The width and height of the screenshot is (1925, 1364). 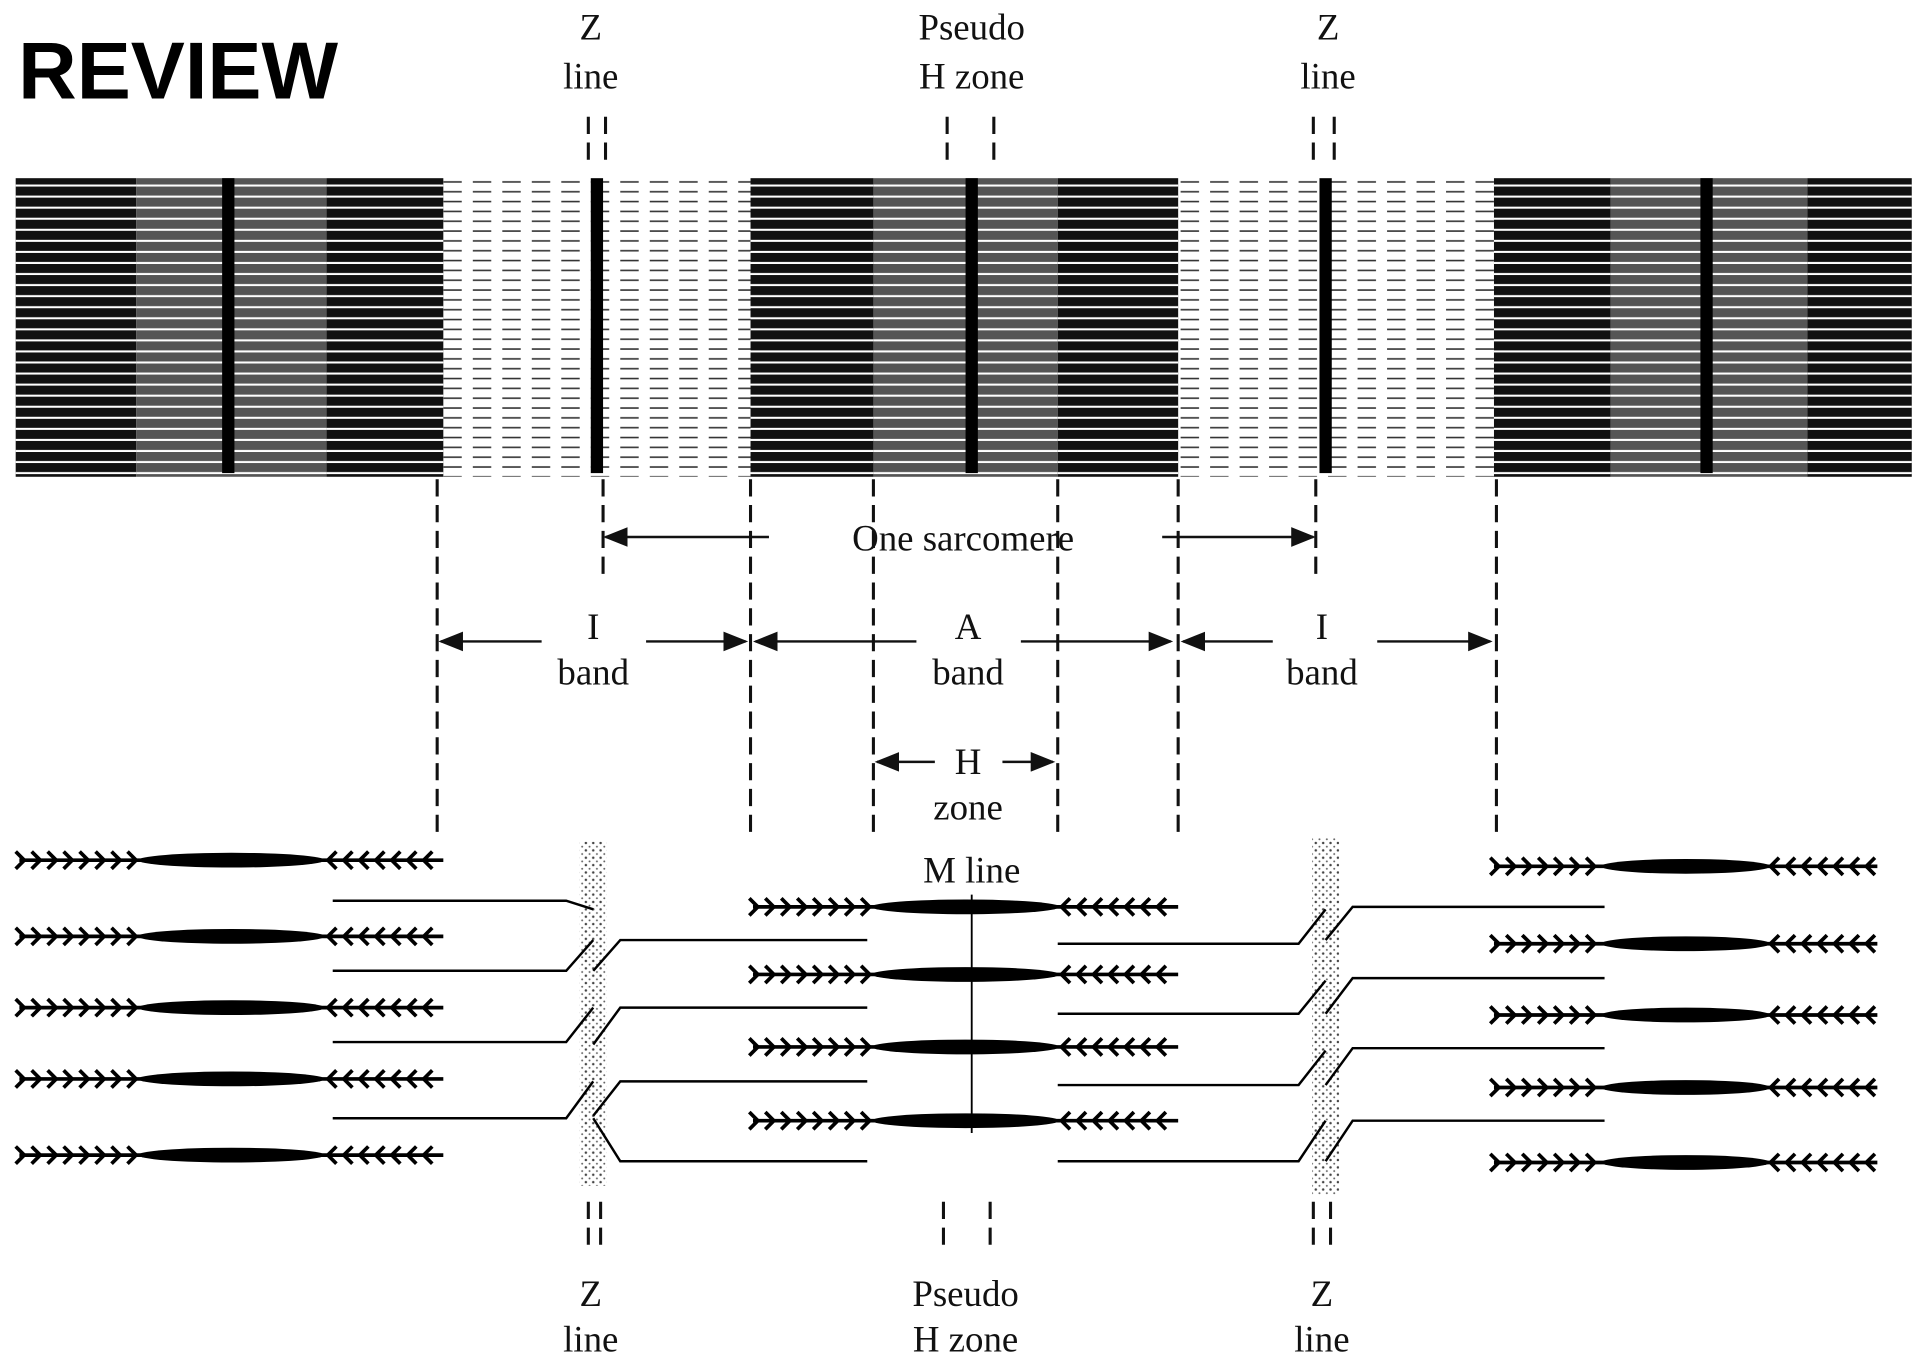 I want to click on band-label: A, so click(x=968, y=626).